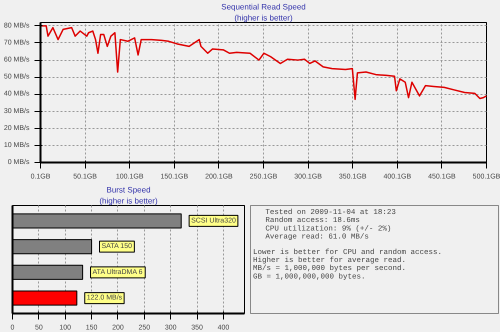  Describe the element at coordinates (263, 7) in the screenshot. I see `chart-title: Sequential Read Speed` at that location.